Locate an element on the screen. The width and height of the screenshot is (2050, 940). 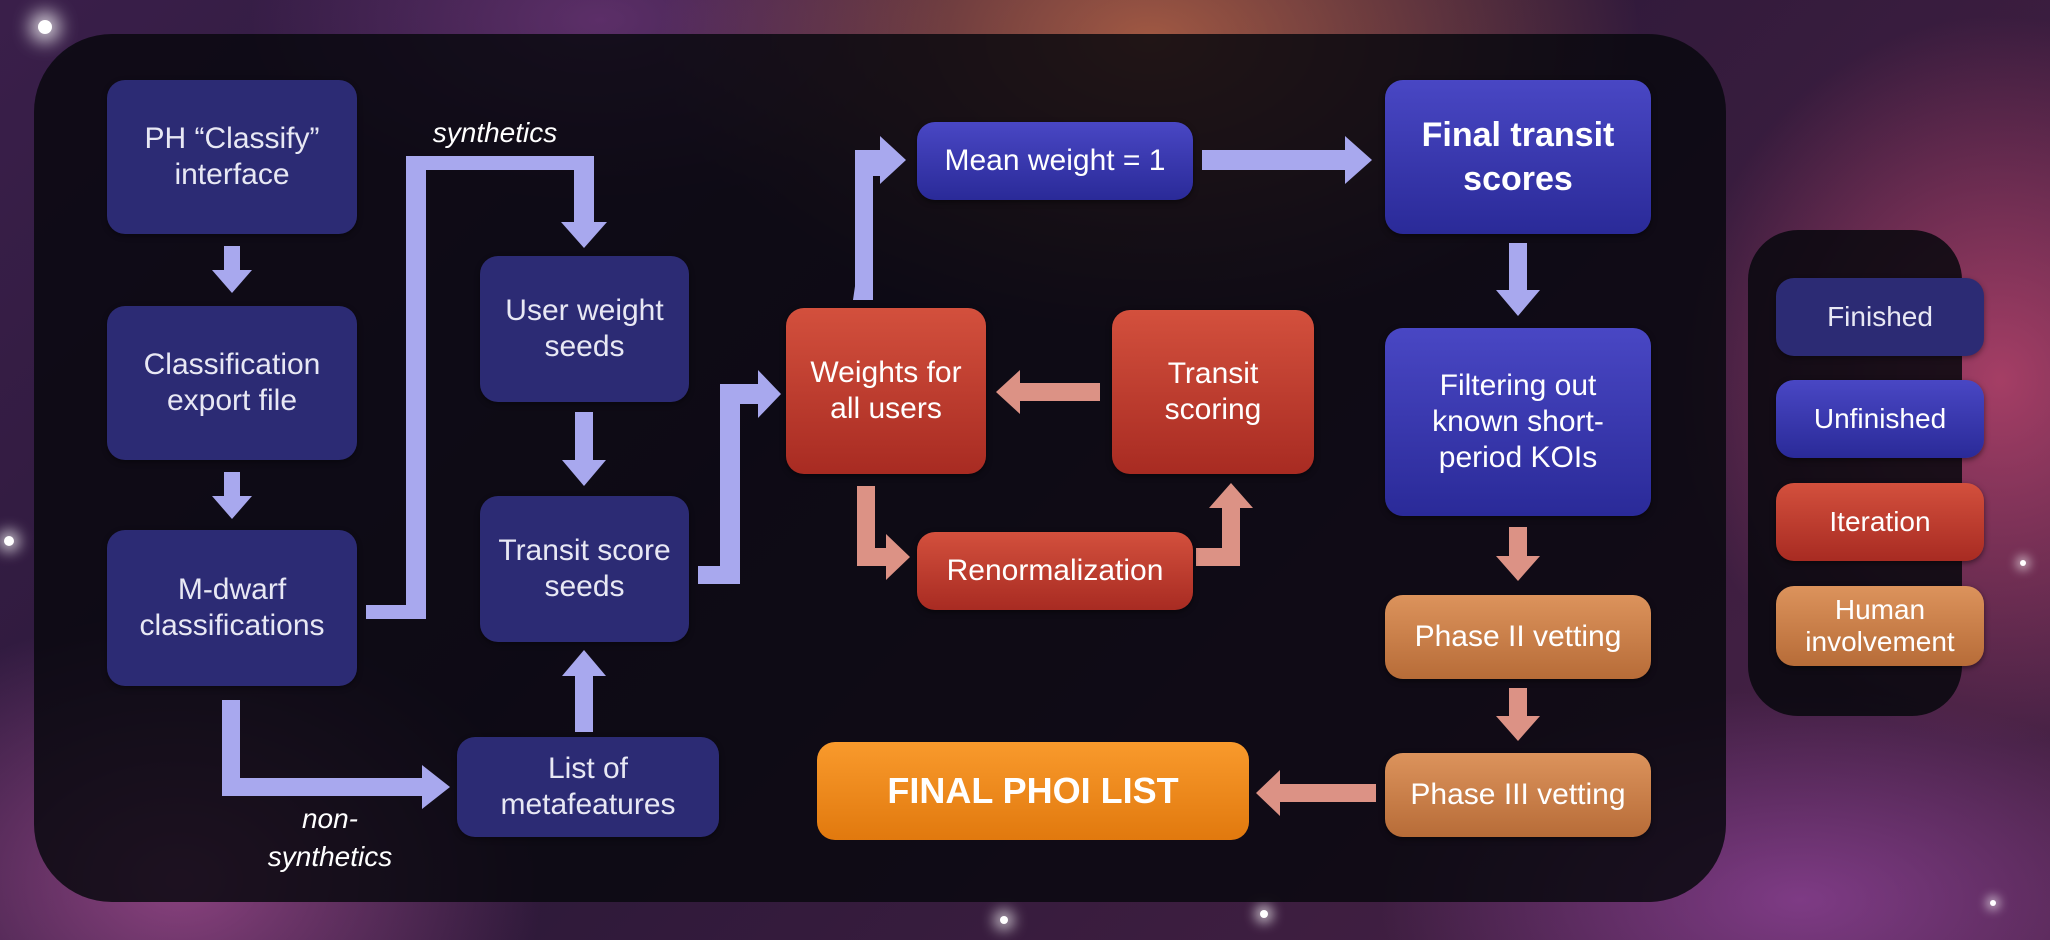
node-transit-scoring: Transit scoring is located at coordinates (1213, 392).